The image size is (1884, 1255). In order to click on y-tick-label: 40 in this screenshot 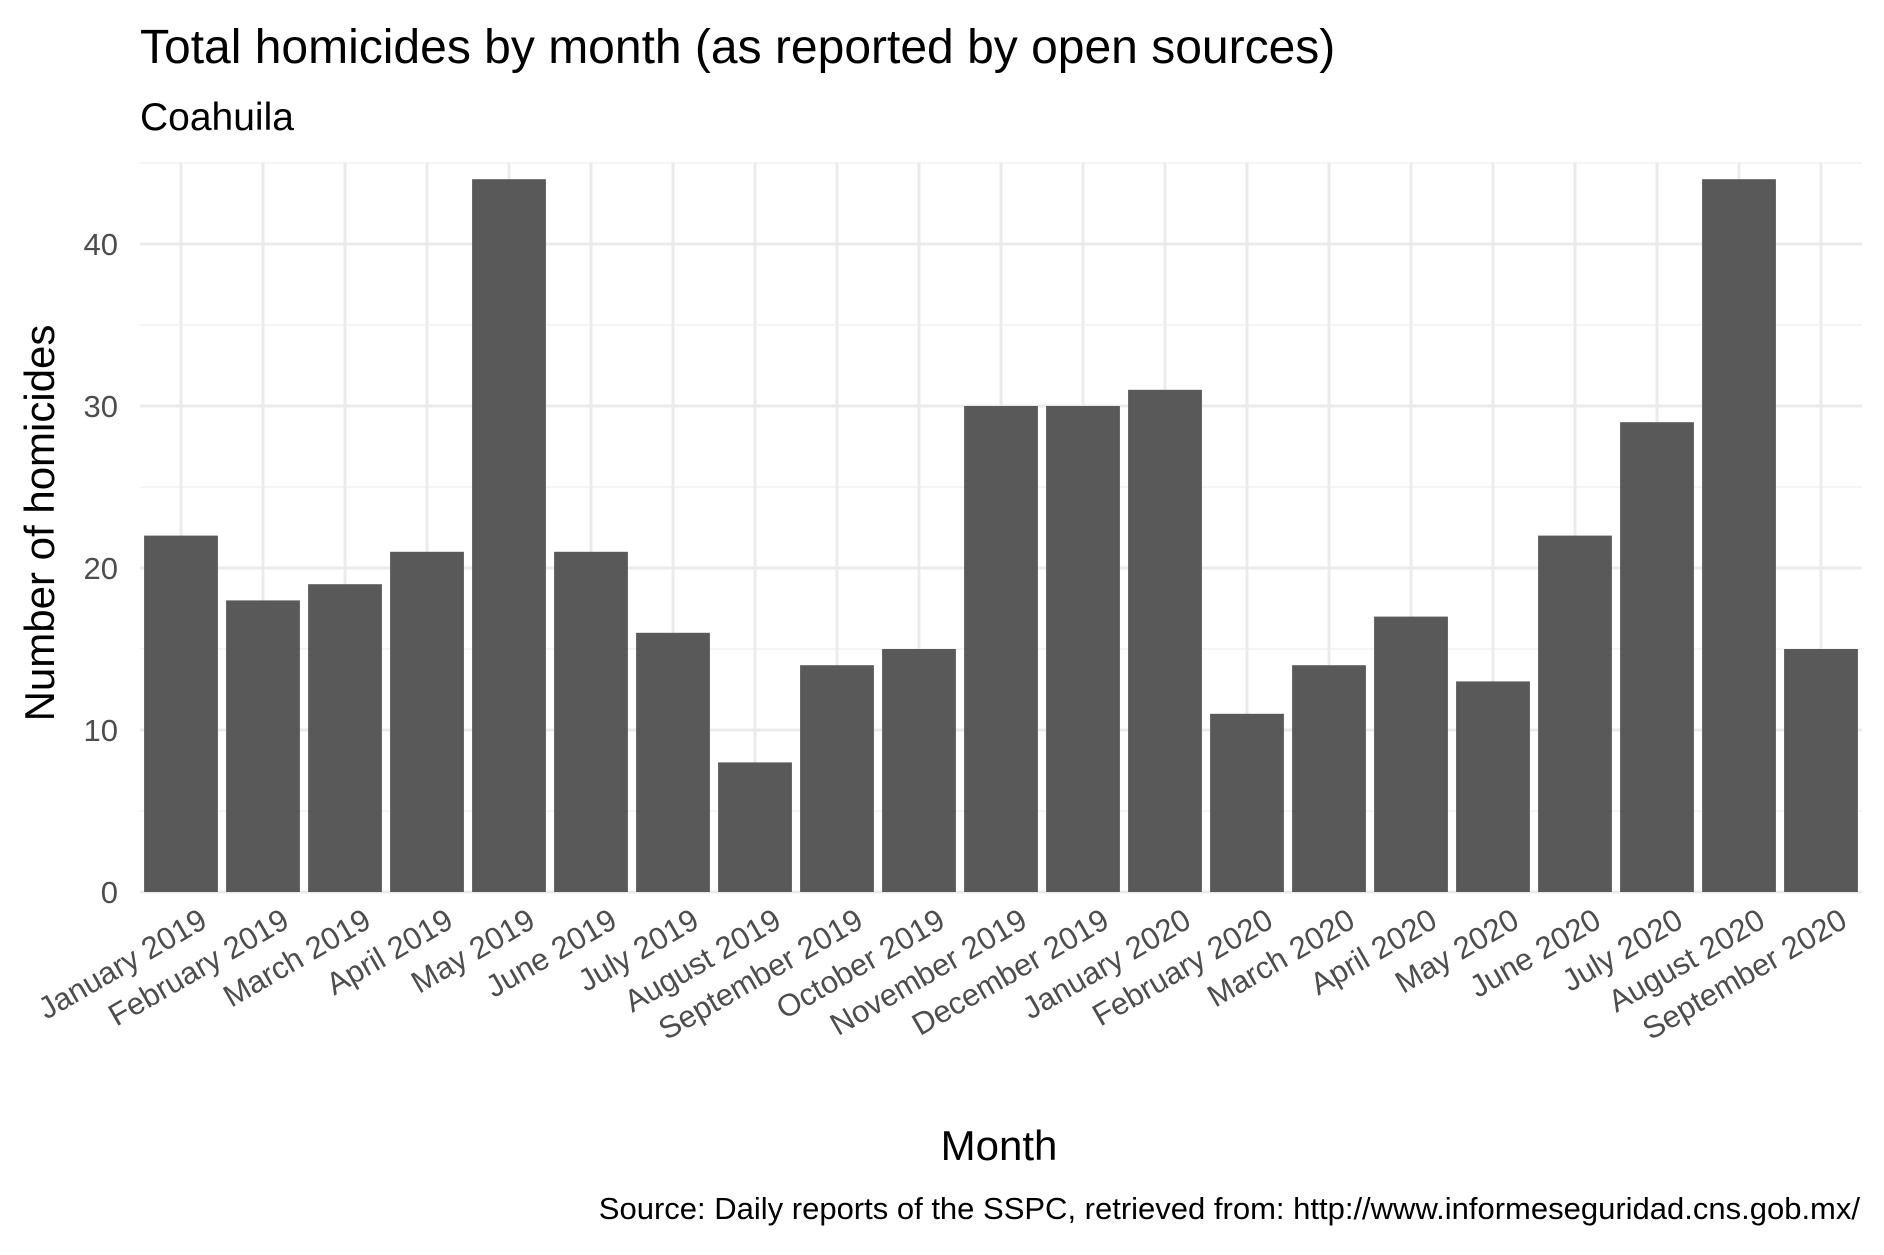, I will do `click(101, 244)`.